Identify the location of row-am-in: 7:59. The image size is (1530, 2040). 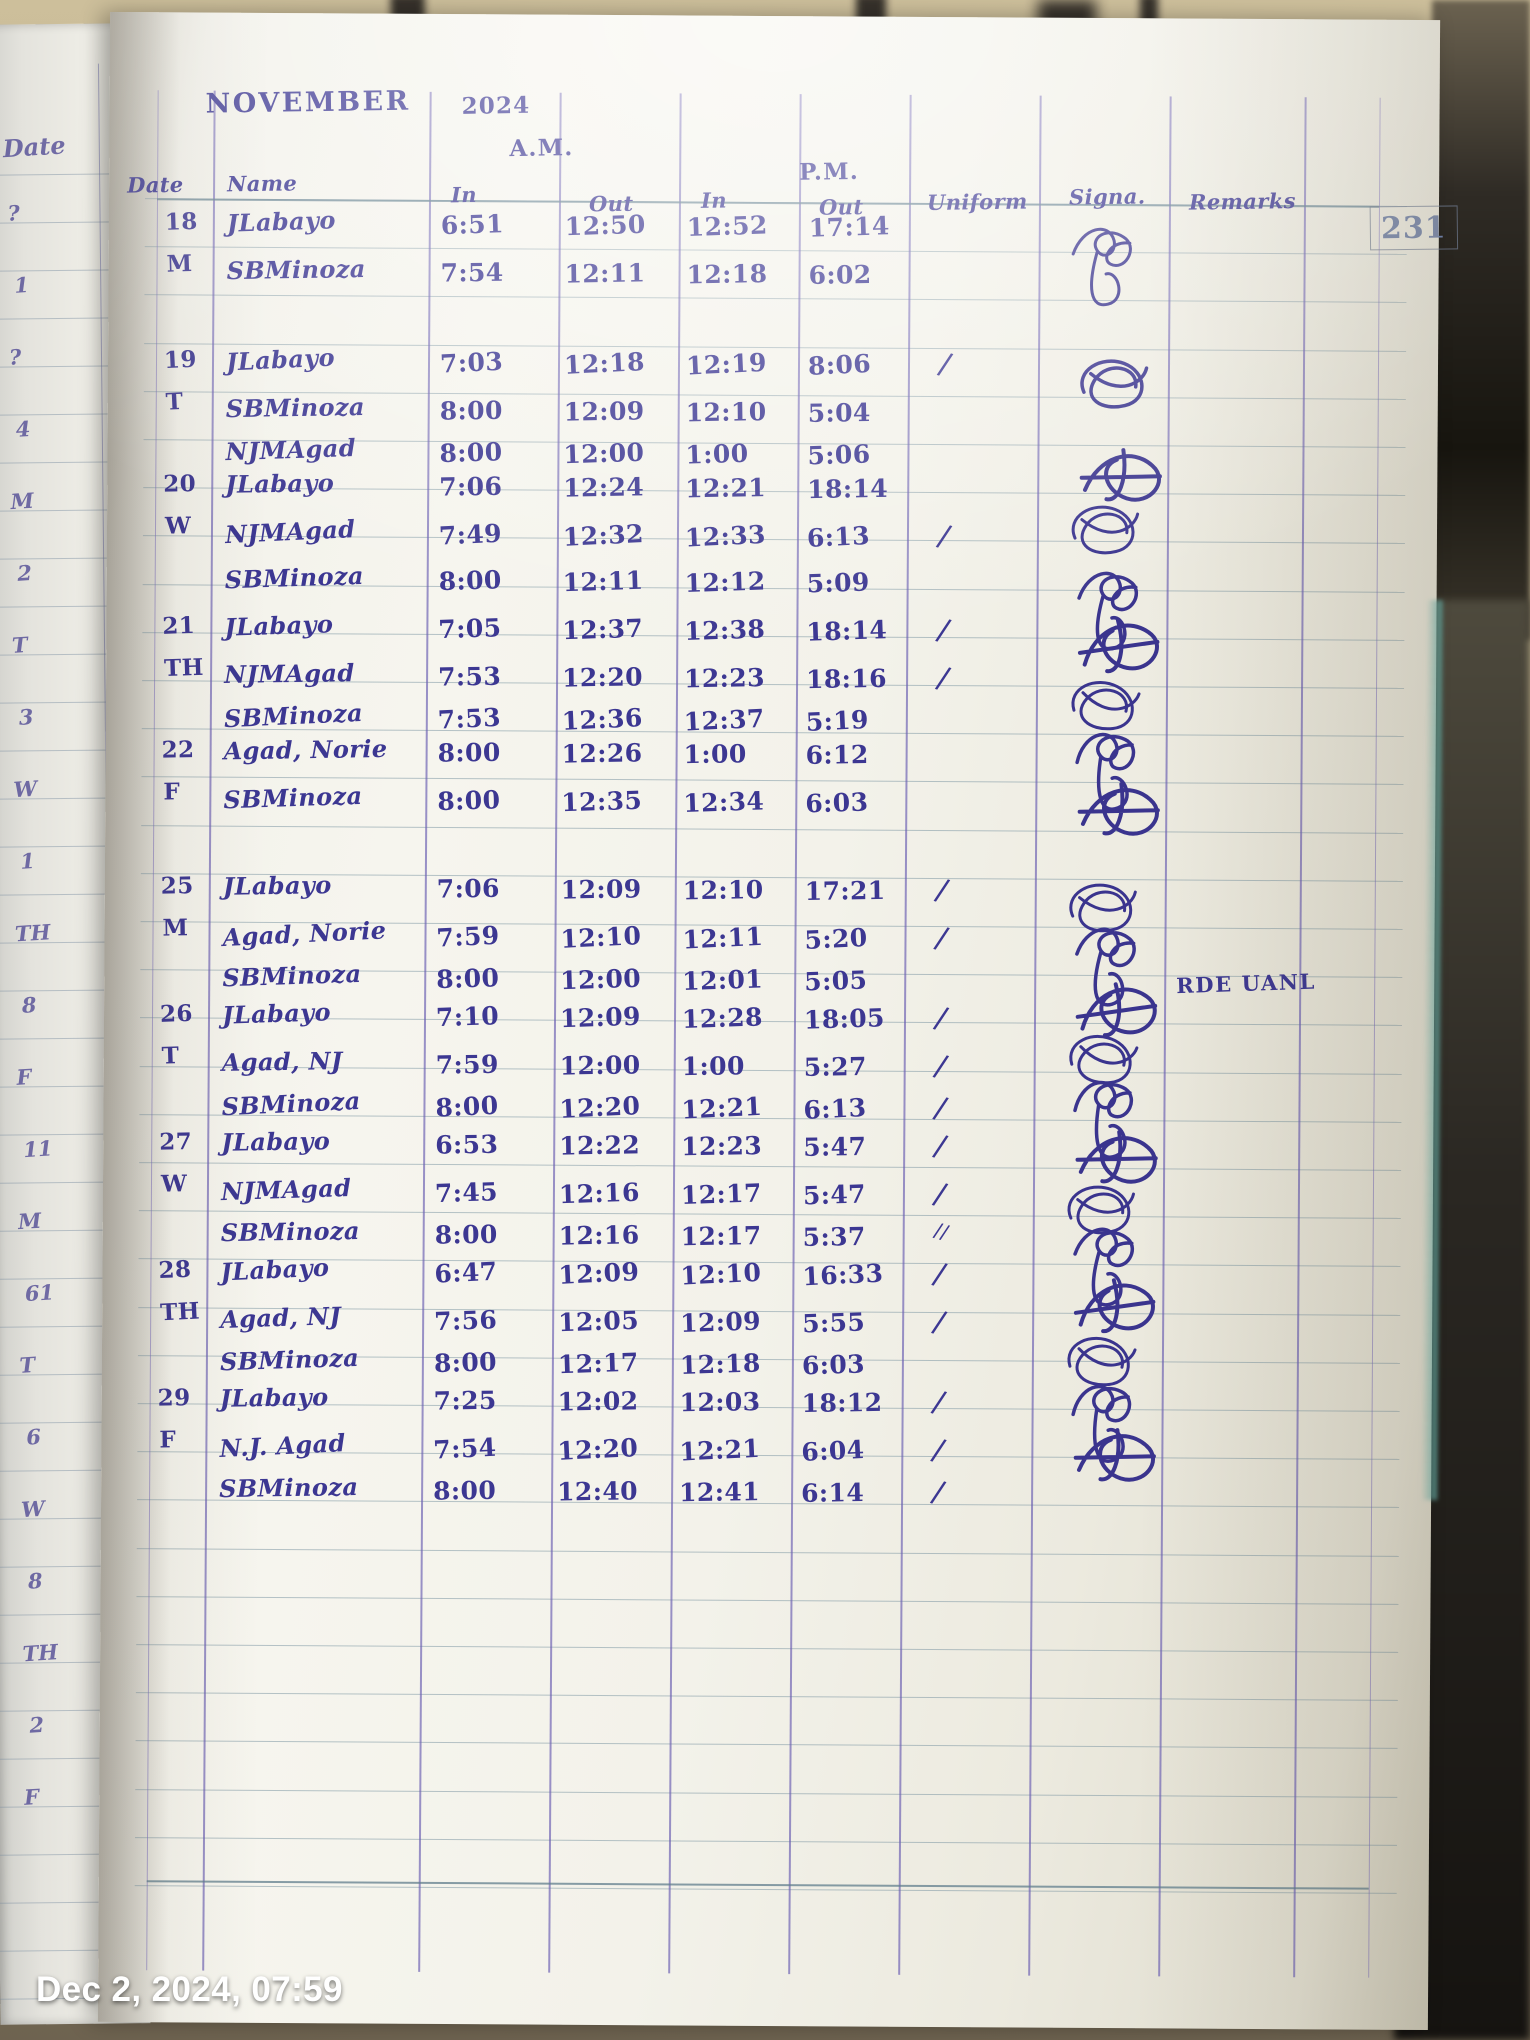
(467, 1064).